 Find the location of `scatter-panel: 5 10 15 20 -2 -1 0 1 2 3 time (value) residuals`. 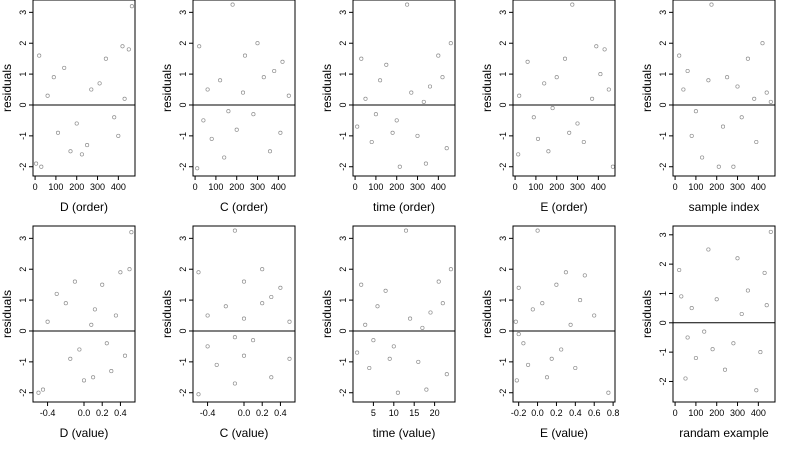

scatter-panel: 5 10 15 20 -2 -1 0 1 2 3 time (value) residuals is located at coordinates (388, 332).